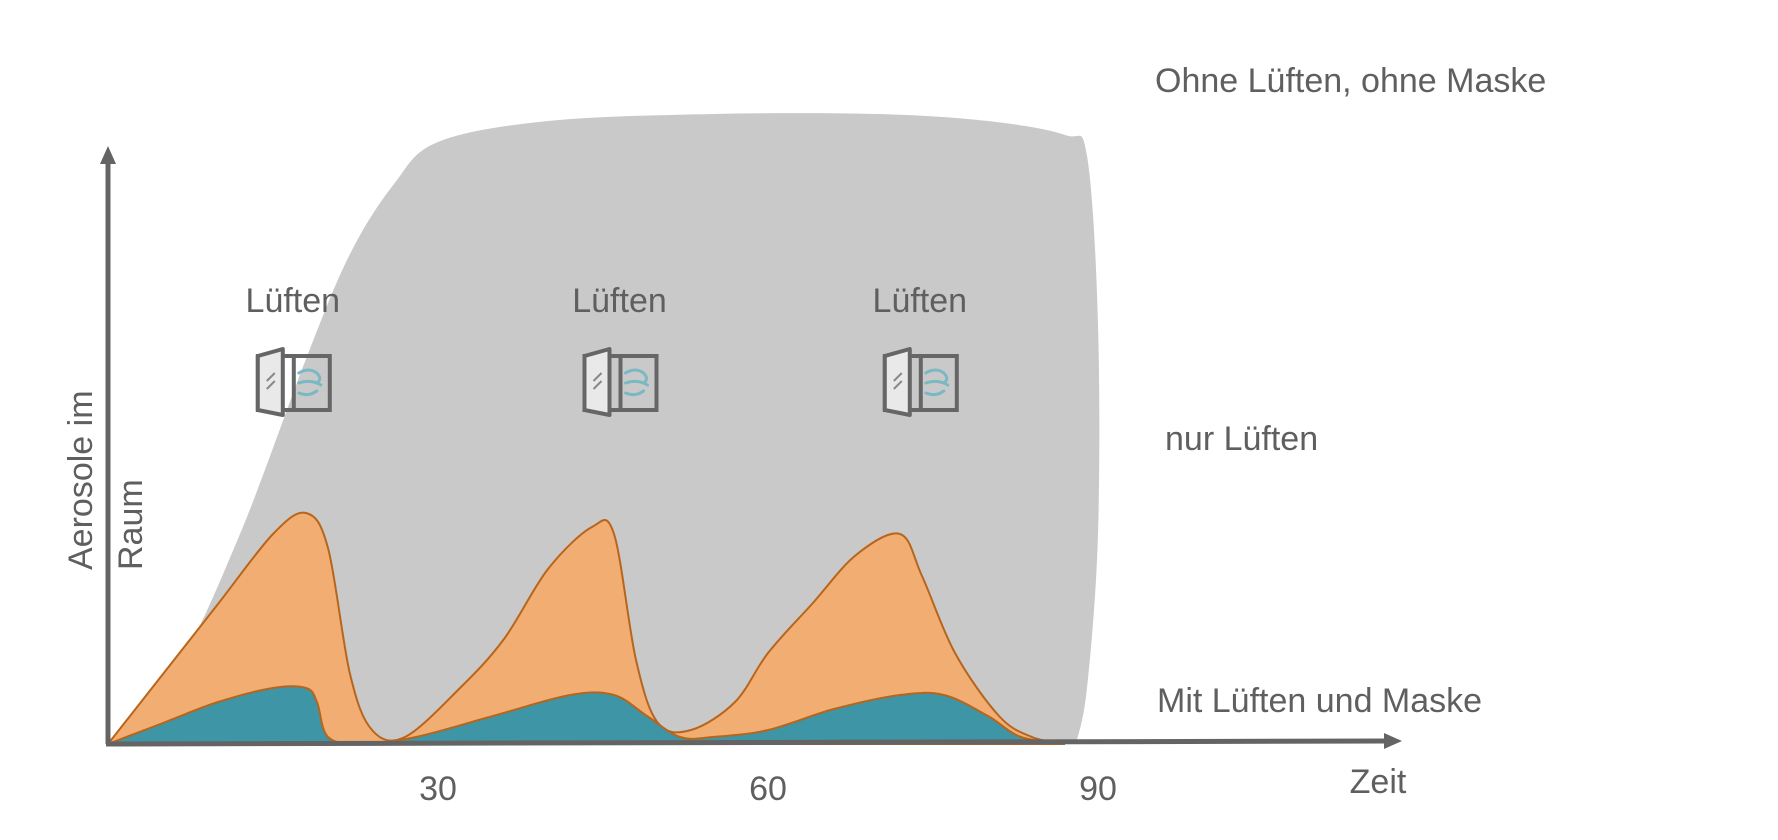  I want to click on x-tick-labels: 30 60 90, so click(768, 789).